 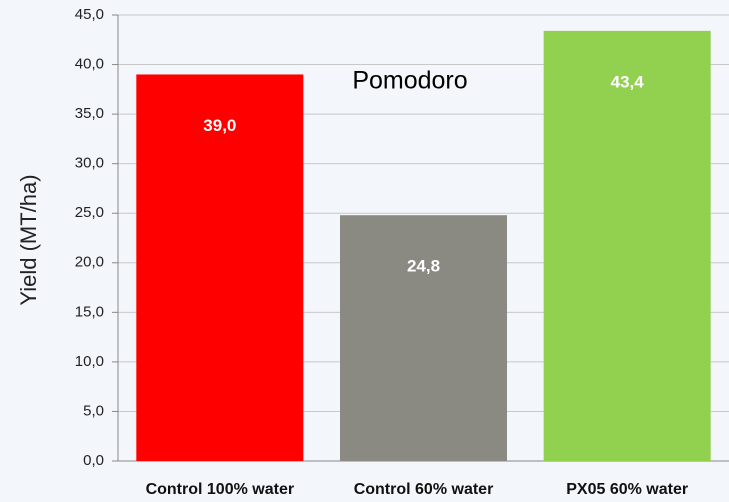 What do you see at coordinates (220, 489) in the screenshot?
I see `x-tick-label: Control 100% water` at bounding box center [220, 489].